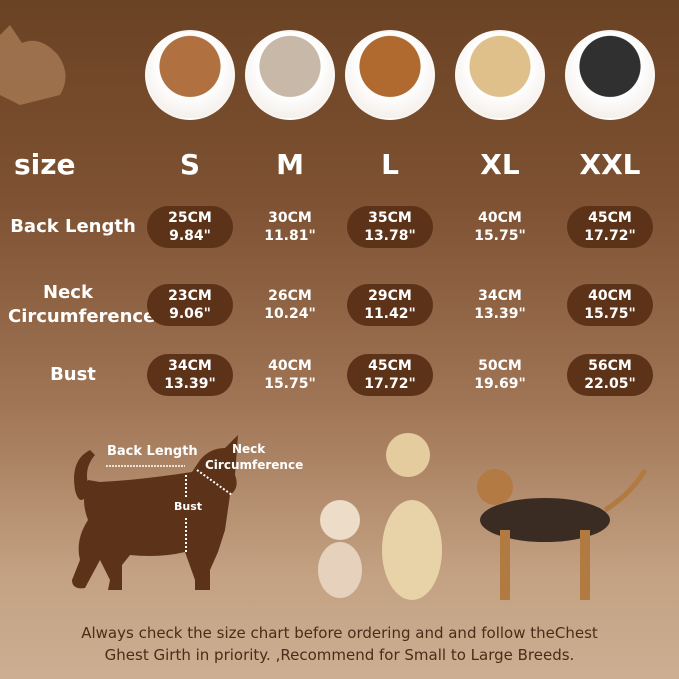 The width and height of the screenshot is (679, 679). I want to click on size-l: L, so click(390, 164).